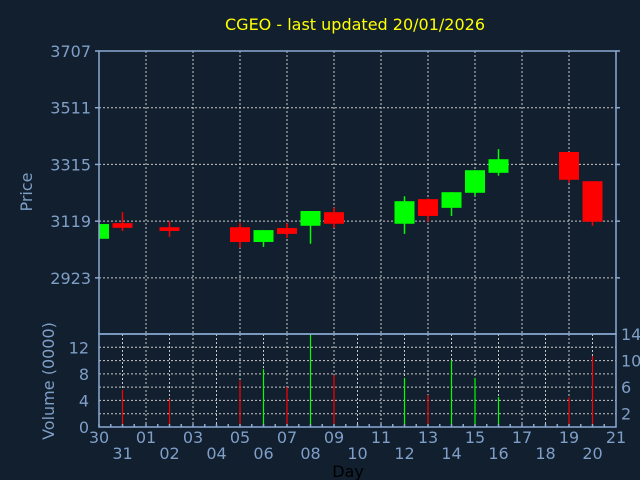 The width and height of the screenshot is (640, 480). Describe the element at coordinates (169, 453) in the screenshot. I see `day-tick-label: 02` at that location.